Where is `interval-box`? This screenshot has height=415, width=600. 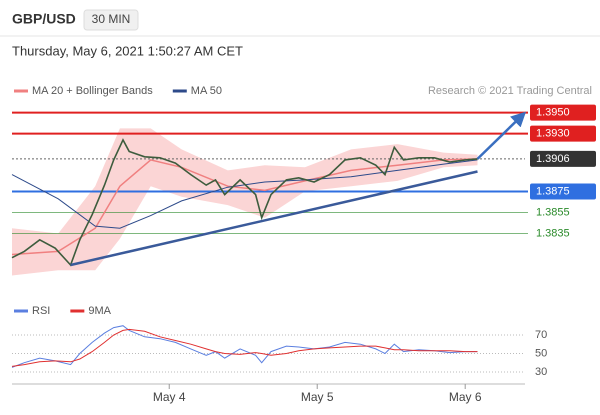
interval-box is located at coordinates (111, 20).